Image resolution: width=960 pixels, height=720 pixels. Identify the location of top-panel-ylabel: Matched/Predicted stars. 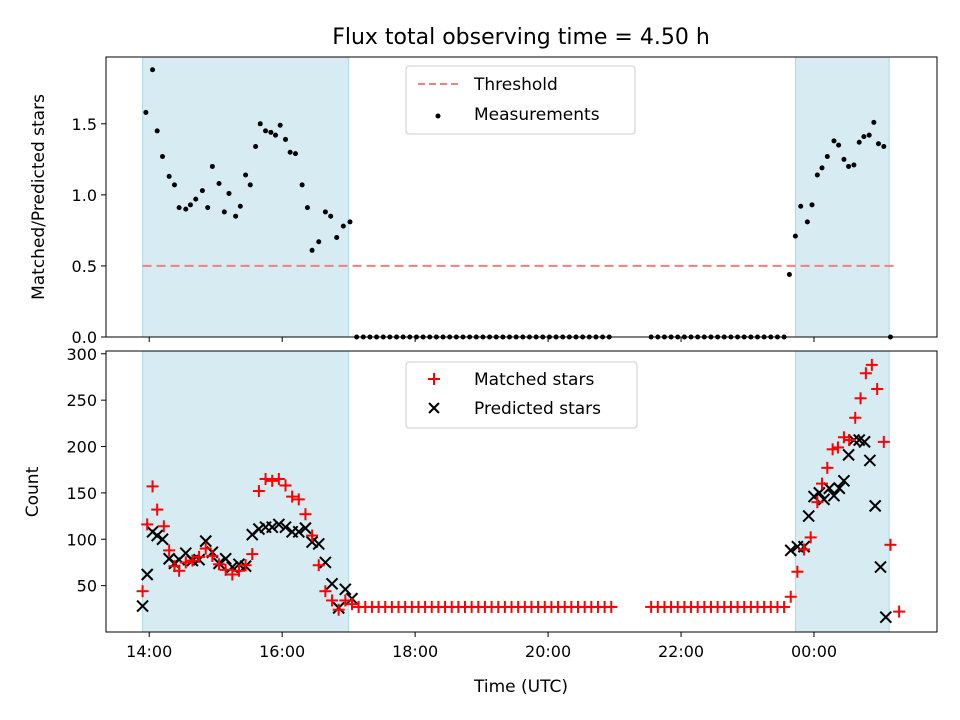
(39, 197).